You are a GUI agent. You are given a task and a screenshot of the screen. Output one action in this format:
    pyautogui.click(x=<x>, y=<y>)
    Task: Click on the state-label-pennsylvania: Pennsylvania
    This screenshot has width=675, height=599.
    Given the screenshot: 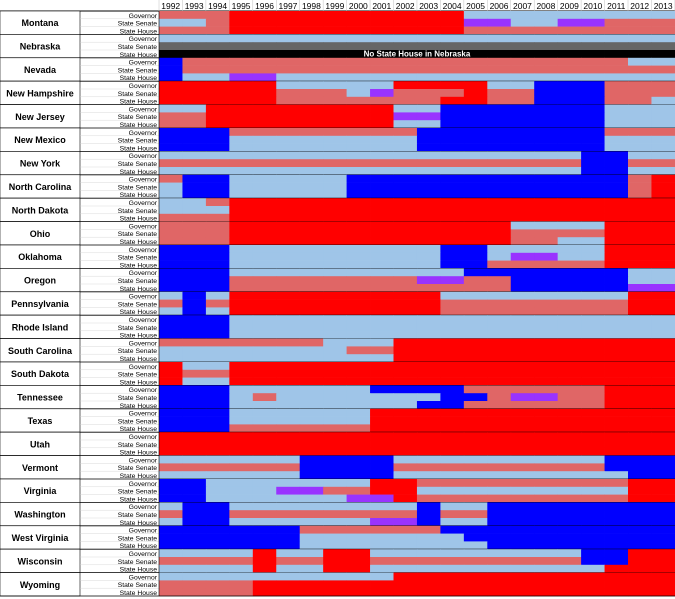 What is the action you would take?
    pyautogui.click(x=40, y=304)
    